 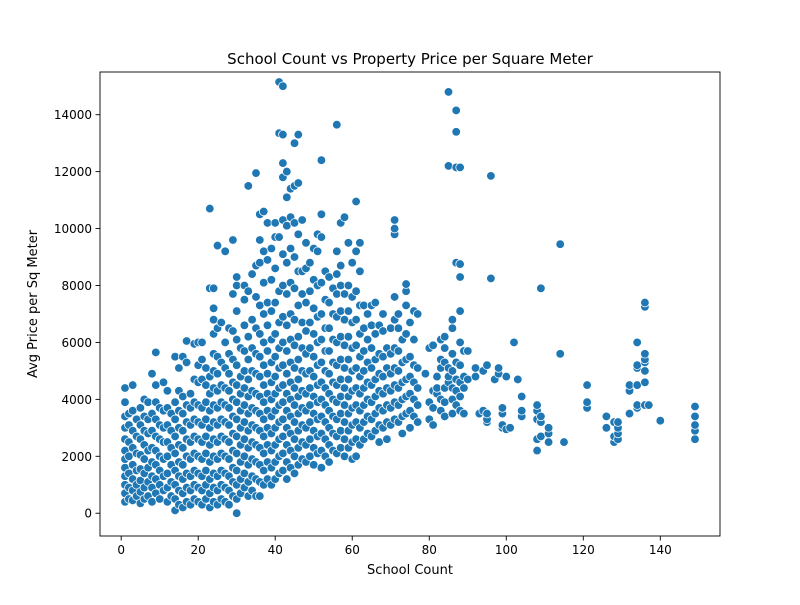 I want to click on y-tick-label: 14000, so click(x=73, y=115).